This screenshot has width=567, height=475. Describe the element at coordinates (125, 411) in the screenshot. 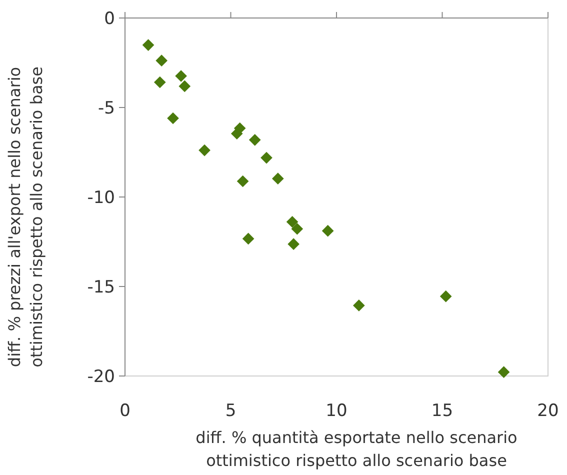

I see `x-tick-label: 0` at that location.